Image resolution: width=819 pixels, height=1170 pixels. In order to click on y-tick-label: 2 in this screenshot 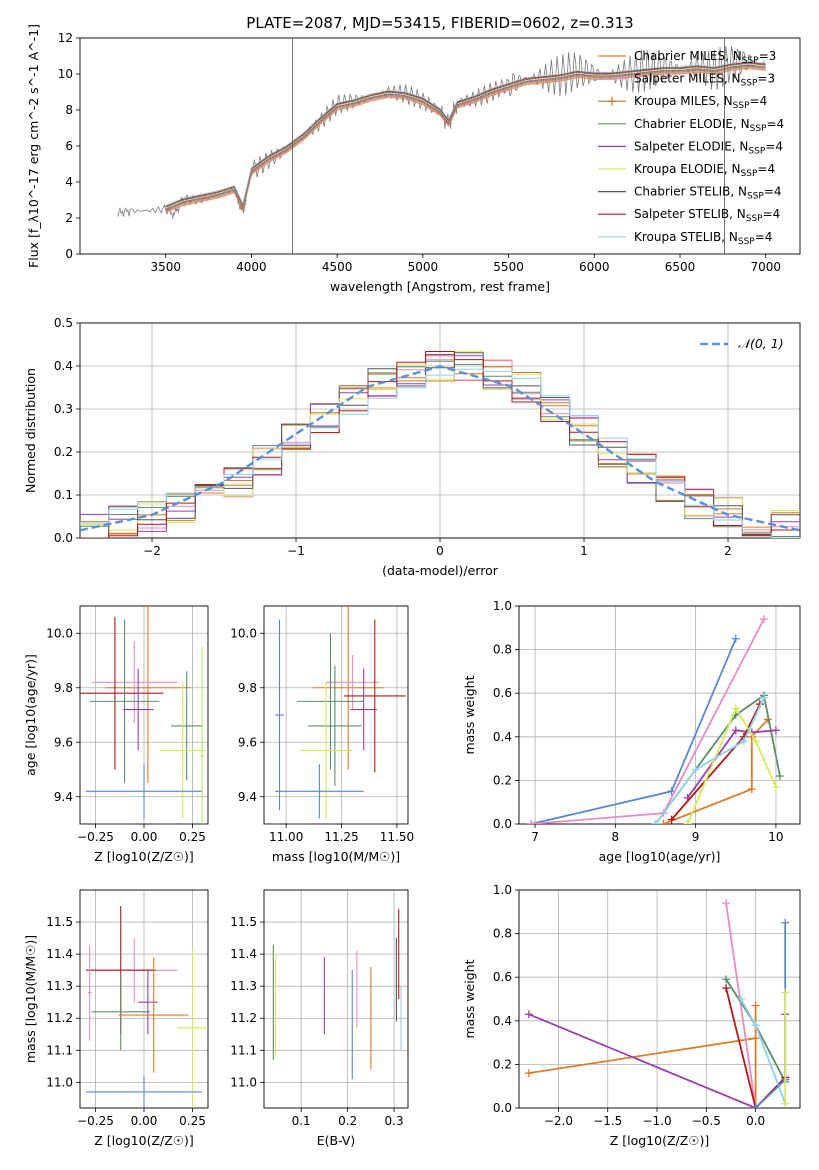, I will do `click(69, 218)`.